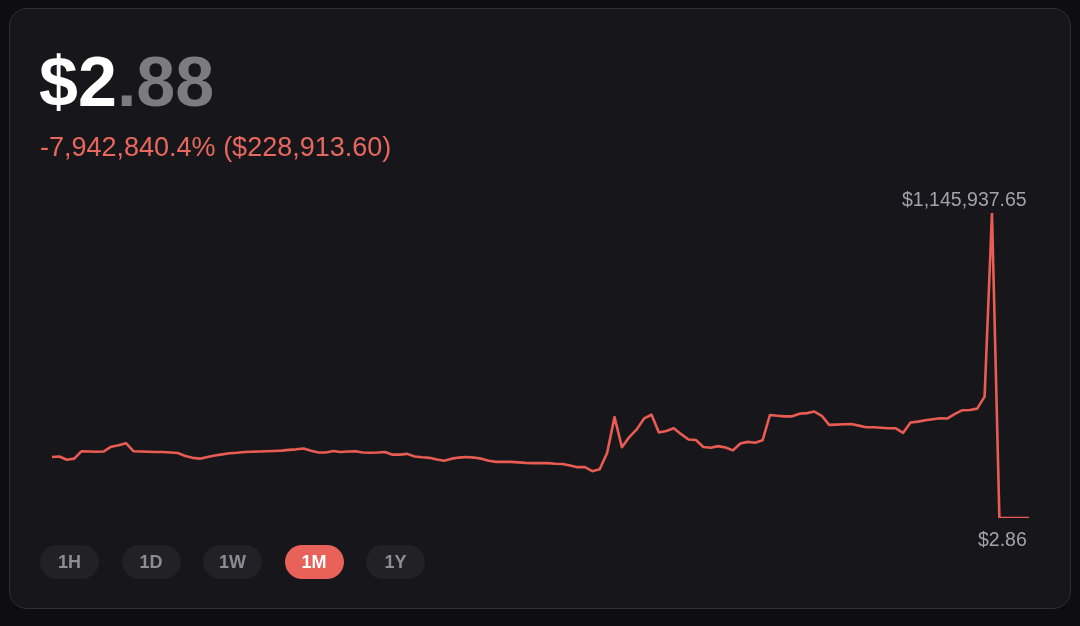  What do you see at coordinates (964, 199) in the screenshot?
I see `data-label: $1,145,937.65` at bounding box center [964, 199].